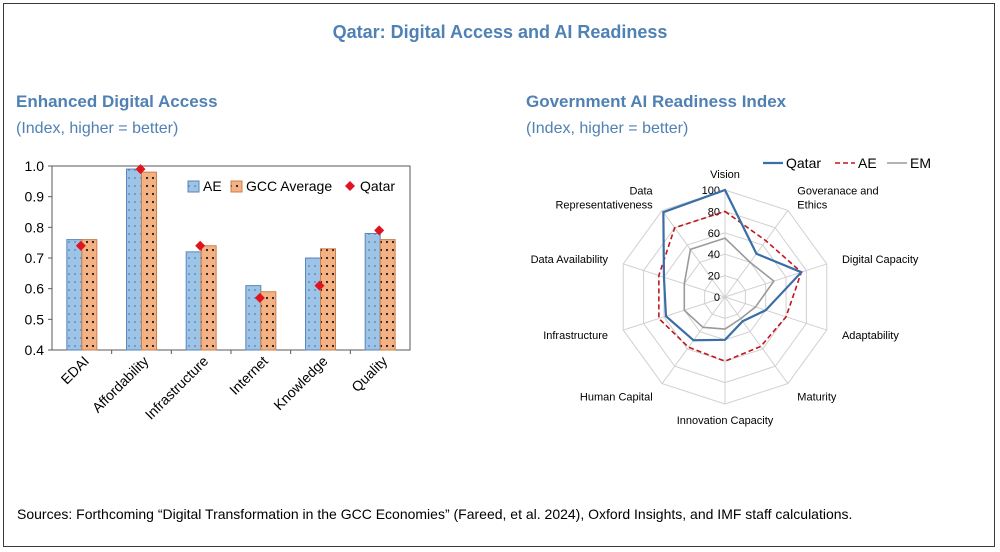 The width and height of the screenshot is (1000, 552). What do you see at coordinates (248, 375) in the screenshot?
I see `x-tick-label: Internet` at bounding box center [248, 375].